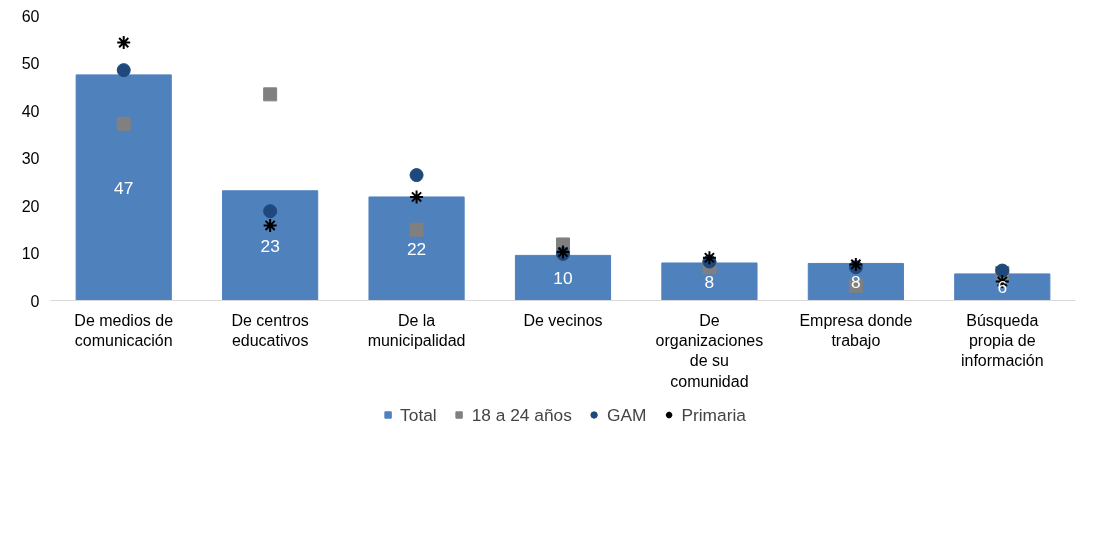 Image resolution: width=1110 pixels, height=545 pixels. Describe the element at coordinates (30, 16) in the screenshot. I see `y-tick-label: 60` at that location.